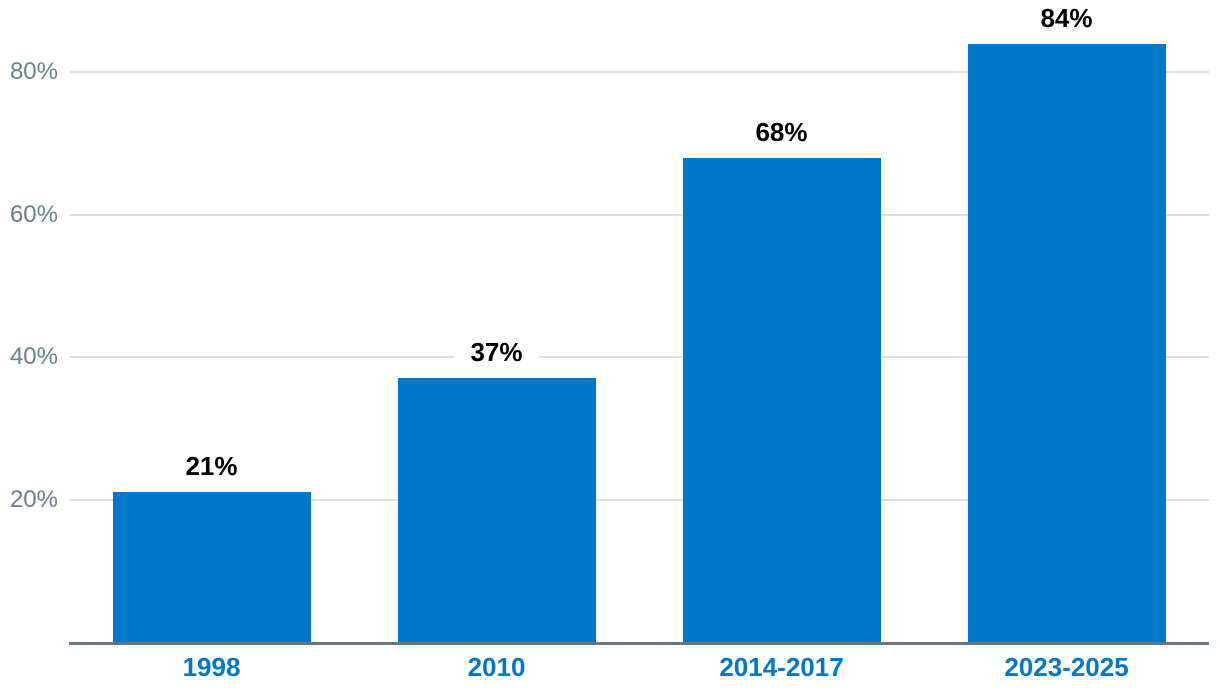 The height and width of the screenshot is (694, 1220). What do you see at coordinates (33, 499) in the screenshot?
I see `y-tick-label: 20%` at bounding box center [33, 499].